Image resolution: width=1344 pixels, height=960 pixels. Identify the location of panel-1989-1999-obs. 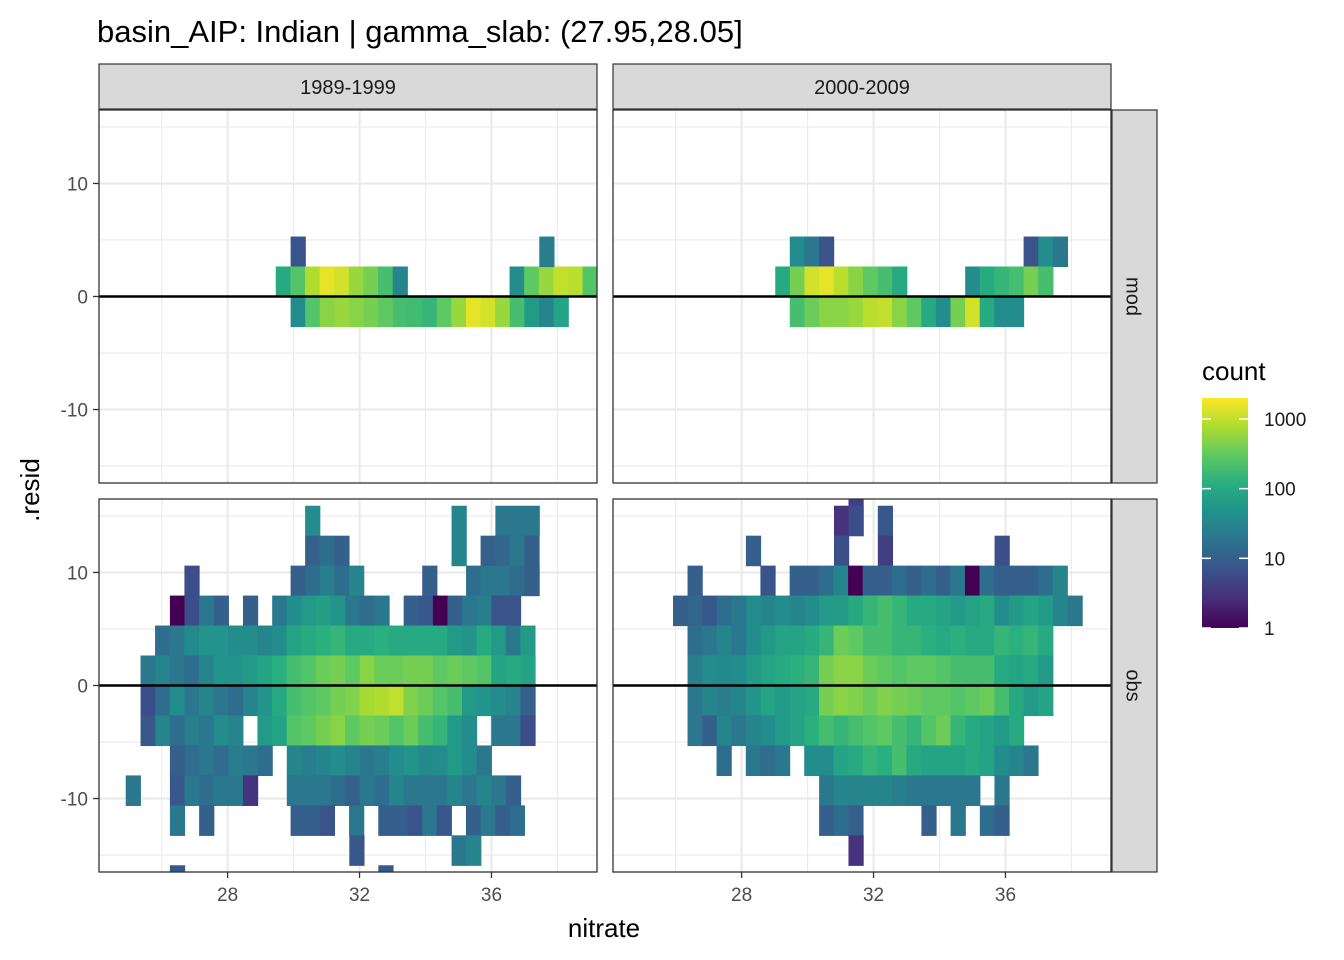
(348, 685).